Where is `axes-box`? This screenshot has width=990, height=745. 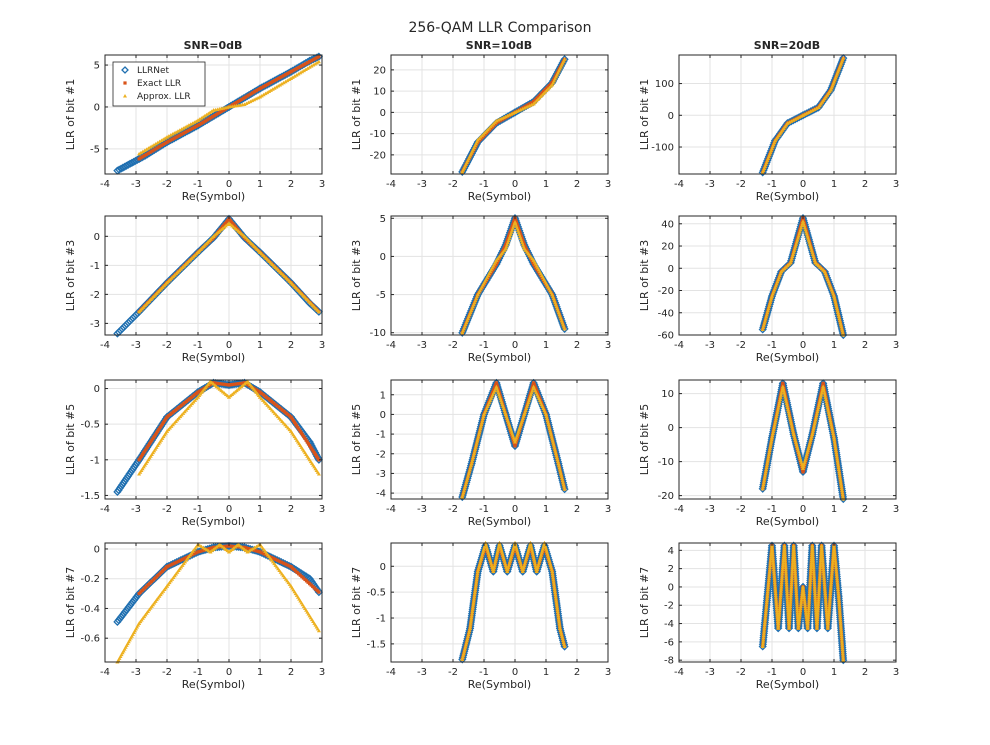 axes-box is located at coordinates (787, 114).